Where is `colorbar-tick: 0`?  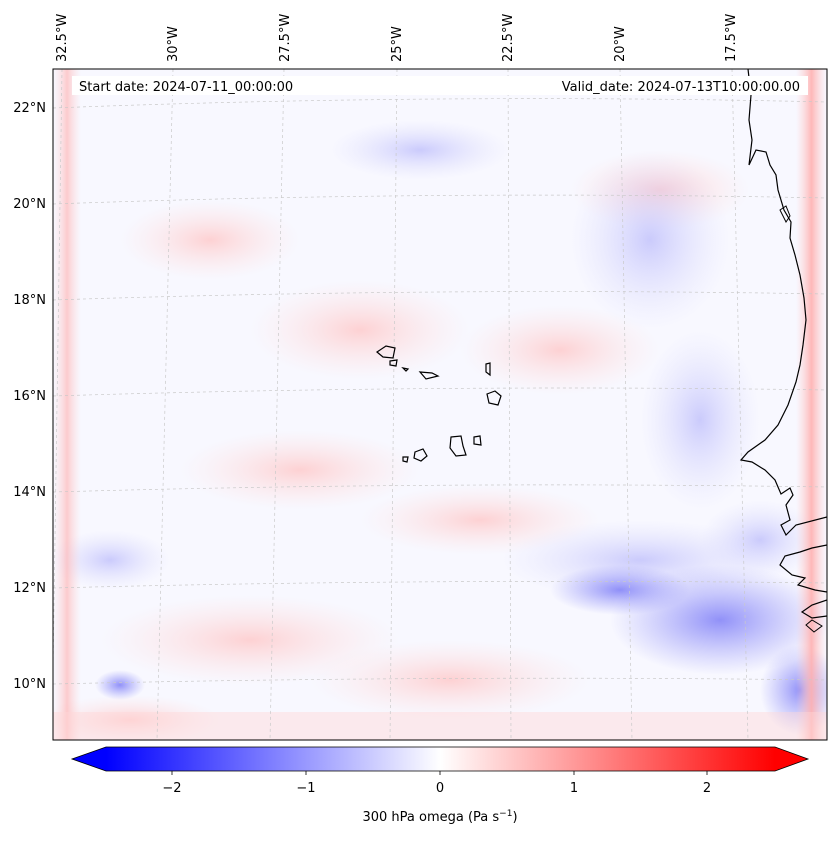
colorbar-tick: 0 is located at coordinates (440, 788).